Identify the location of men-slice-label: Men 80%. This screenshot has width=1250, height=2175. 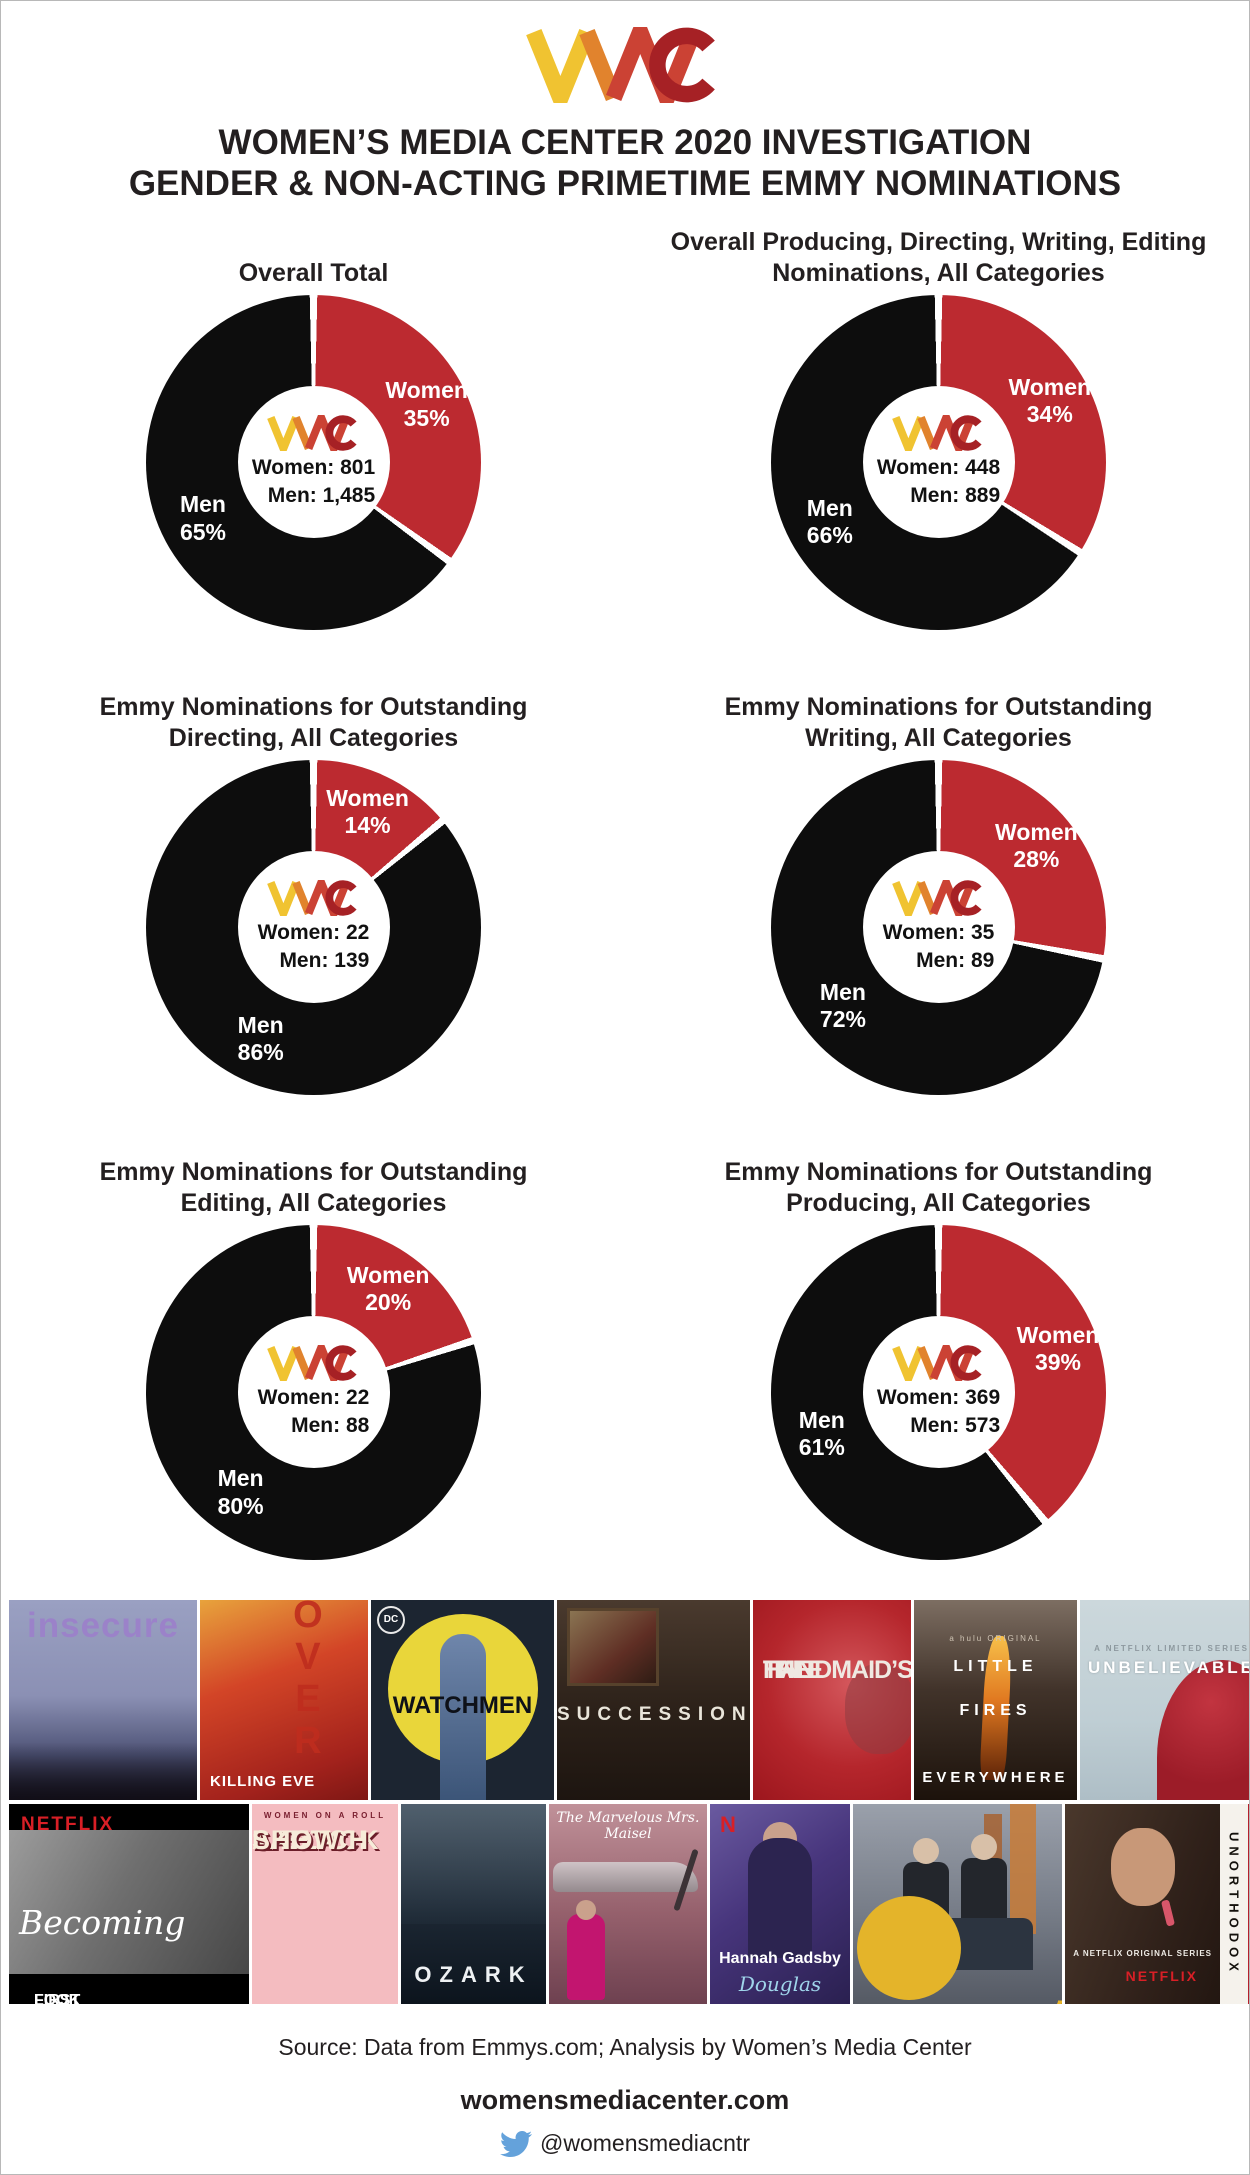
(240, 1492).